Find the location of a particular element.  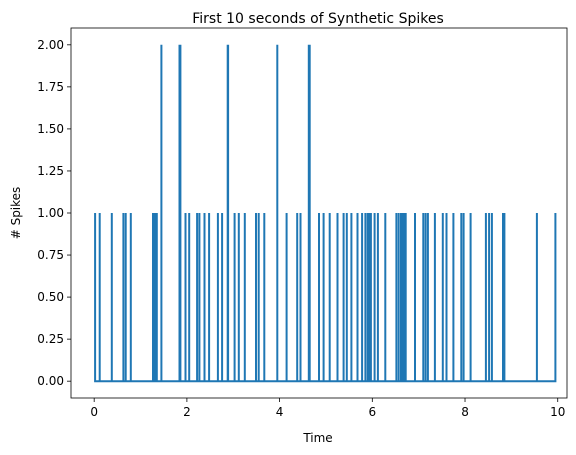

y-tick-label: 1.50 is located at coordinates (50, 129).